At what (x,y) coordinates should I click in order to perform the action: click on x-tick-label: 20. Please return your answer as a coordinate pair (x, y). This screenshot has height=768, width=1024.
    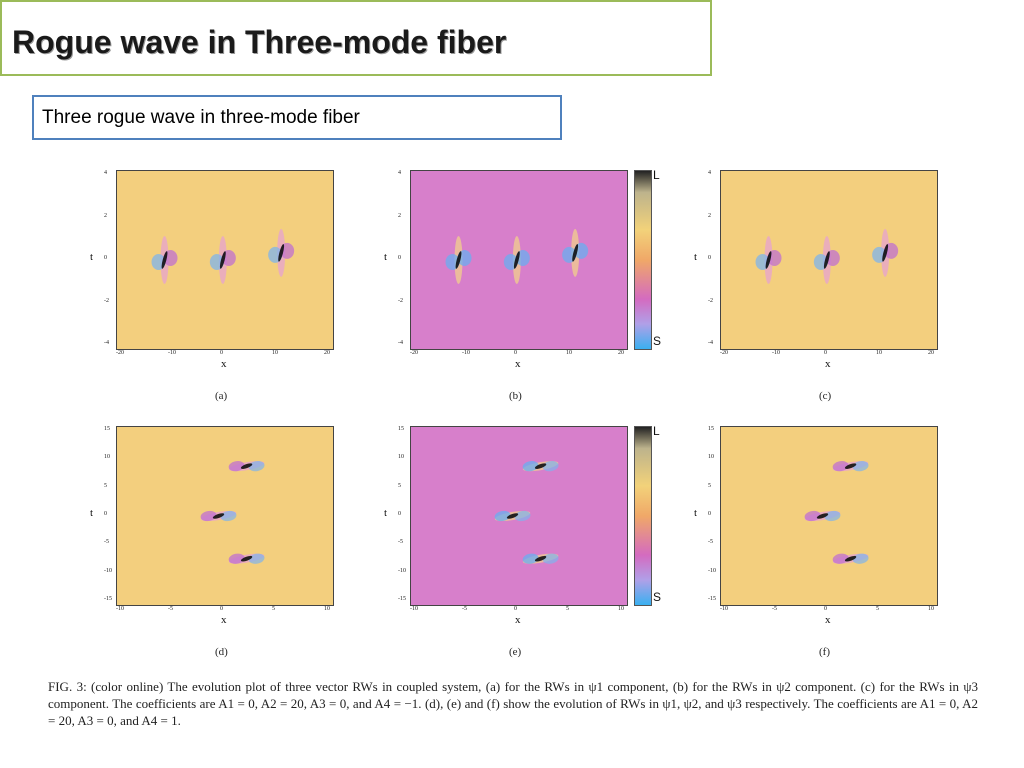
    Looking at the image, I should click on (931, 353).